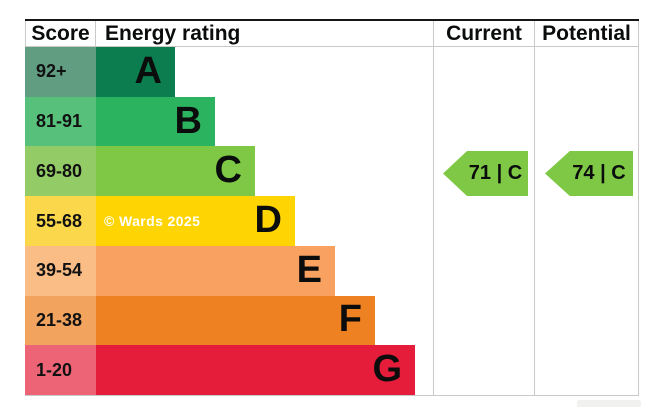 The image size is (655, 410). I want to click on score-range-d: 55-68, so click(60, 221).